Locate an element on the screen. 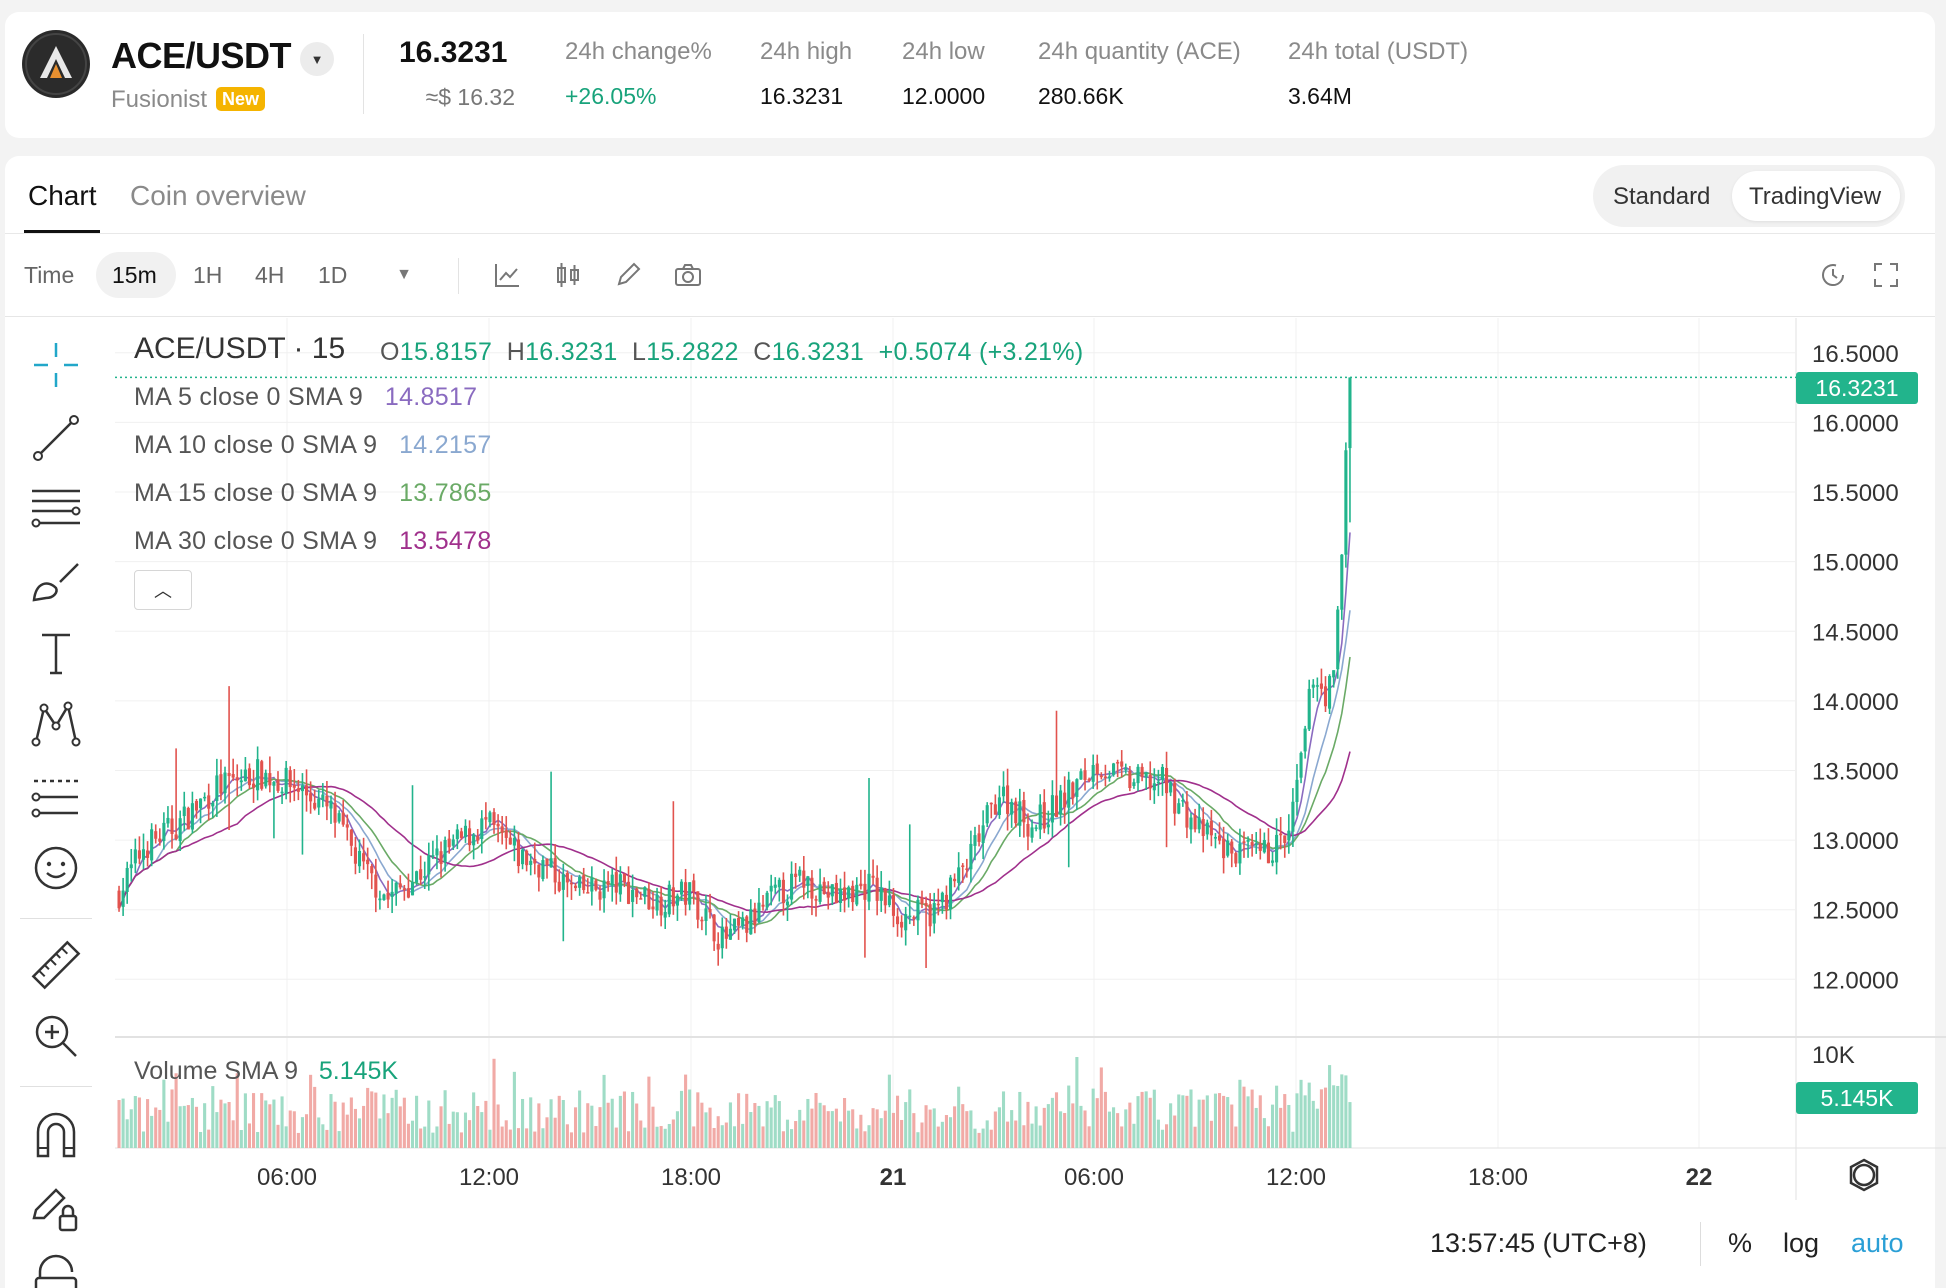 This screenshot has height=1288, width=1946. reset-clock-icon is located at coordinates (1833, 275).